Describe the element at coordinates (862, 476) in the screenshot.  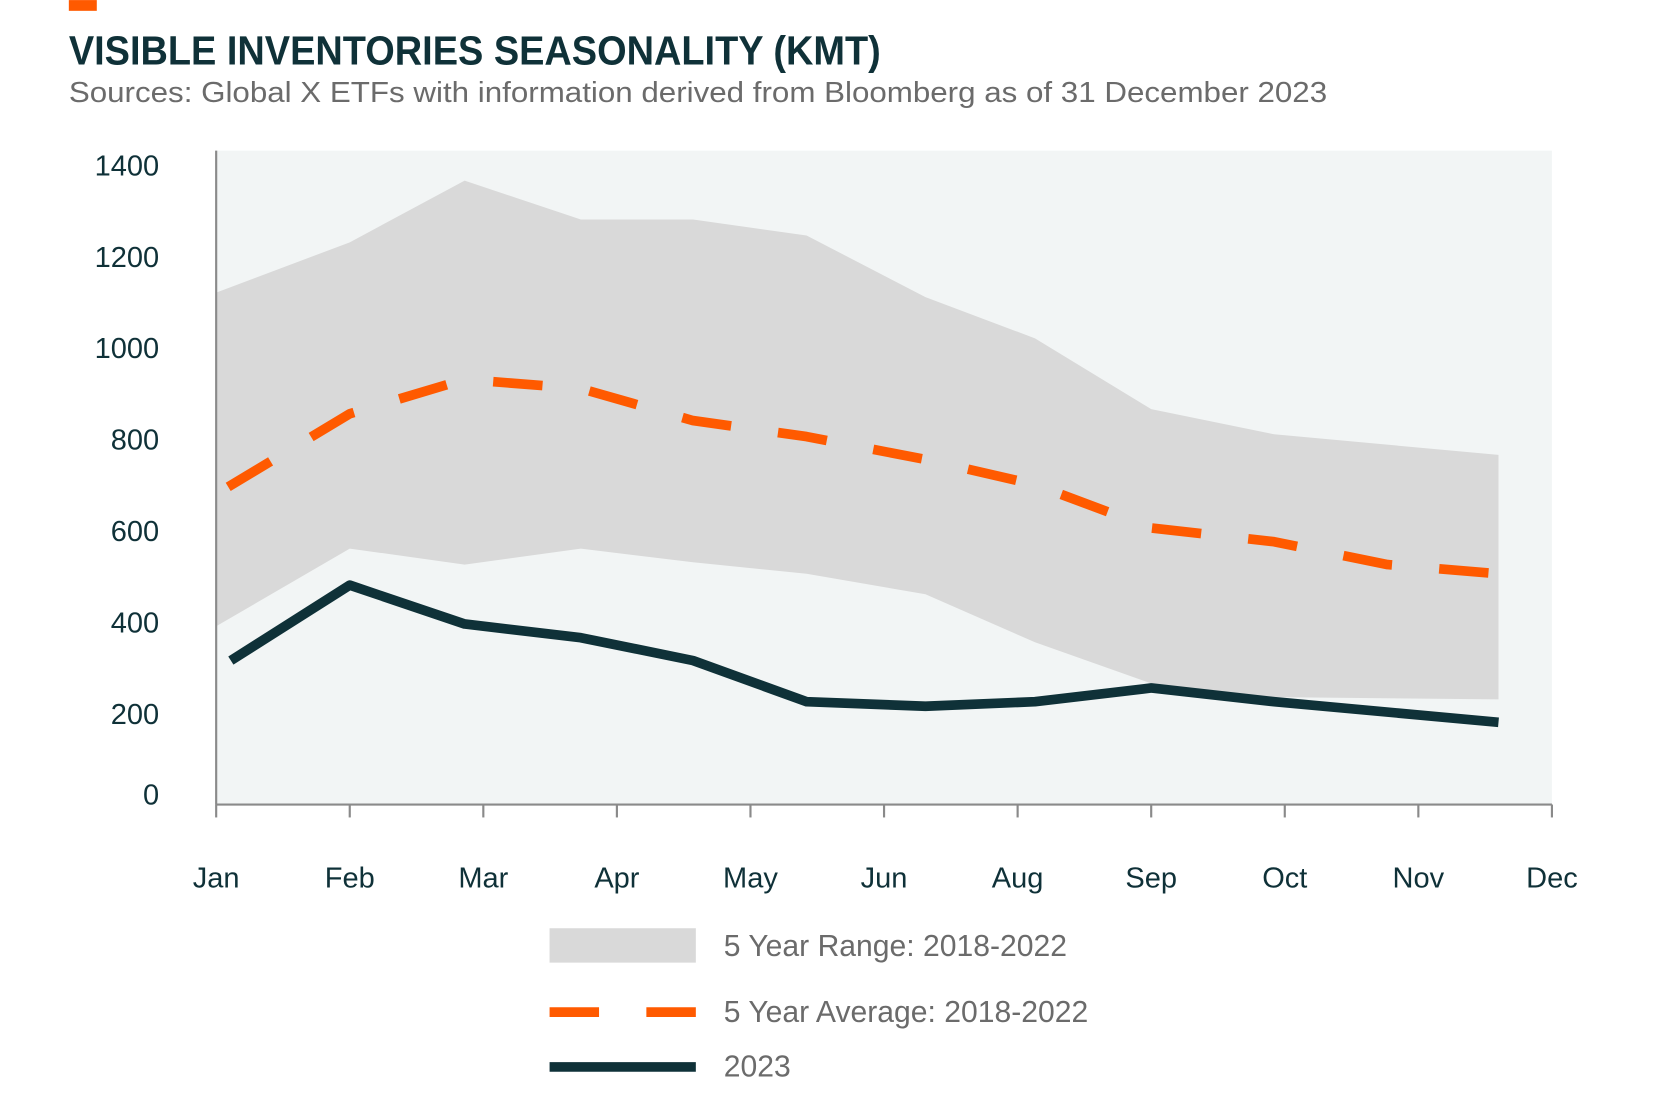
I see `average-line` at that location.